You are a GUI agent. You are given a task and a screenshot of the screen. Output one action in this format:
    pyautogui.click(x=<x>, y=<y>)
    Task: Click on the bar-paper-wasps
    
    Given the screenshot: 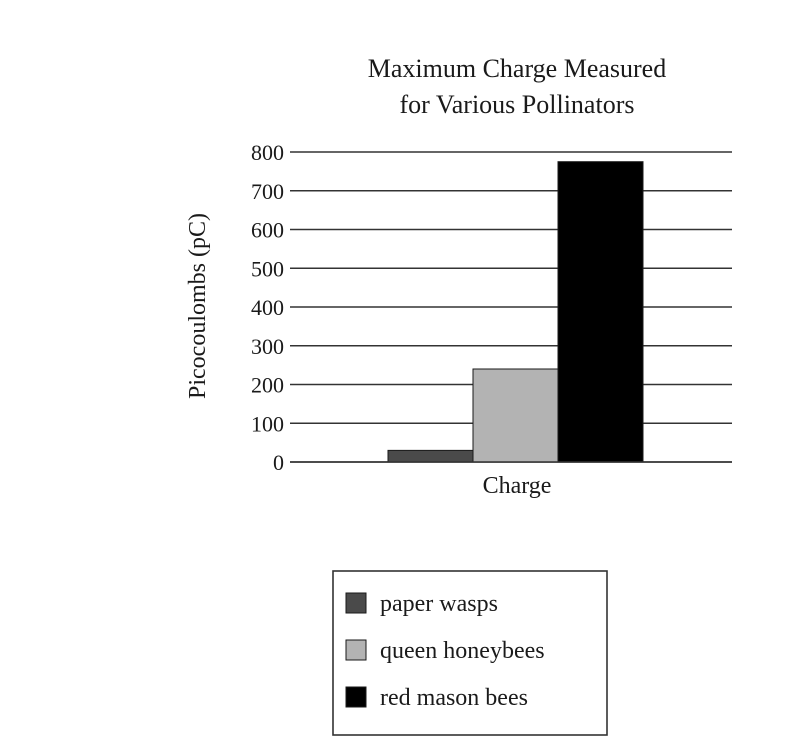 What is the action you would take?
    pyautogui.click(x=430, y=456)
    